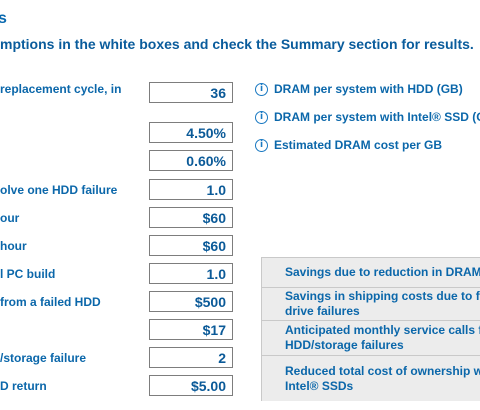 The width and height of the screenshot is (480, 410). I want to click on hdd-return-cost-input, so click(191, 385).